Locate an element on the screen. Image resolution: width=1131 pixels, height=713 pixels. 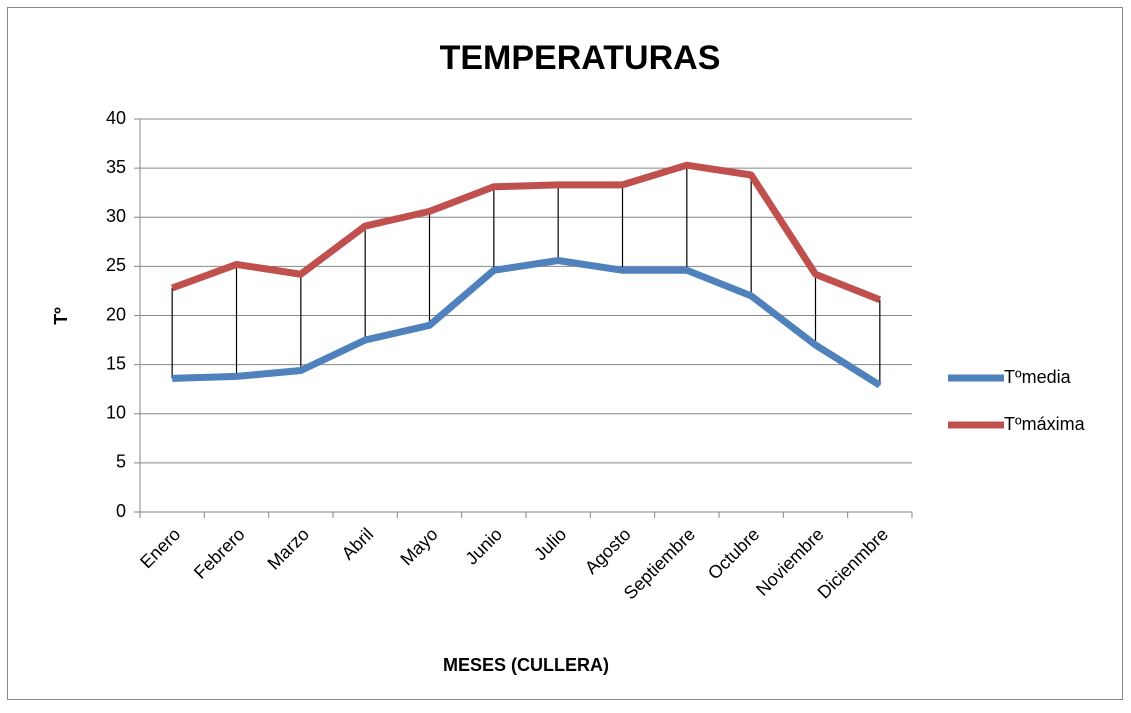
y-tick-label: 5 is located at coordinates (121, 462).